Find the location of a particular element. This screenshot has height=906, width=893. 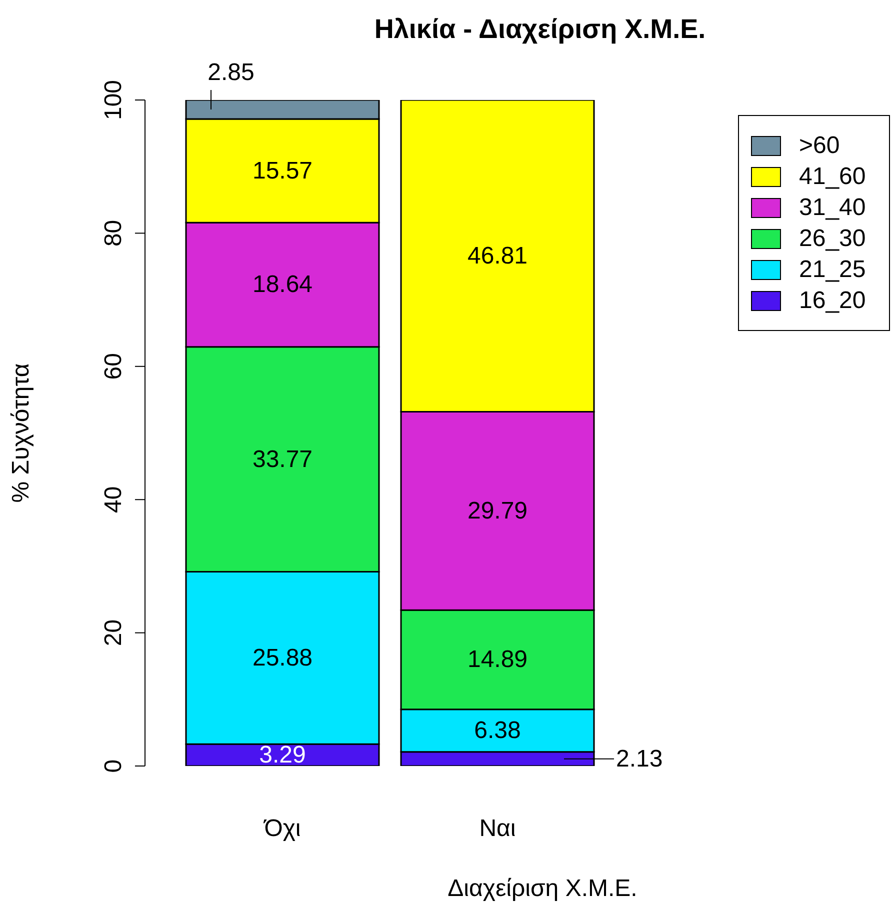

data-label: 25.88 is located at coordinates (282, 658).